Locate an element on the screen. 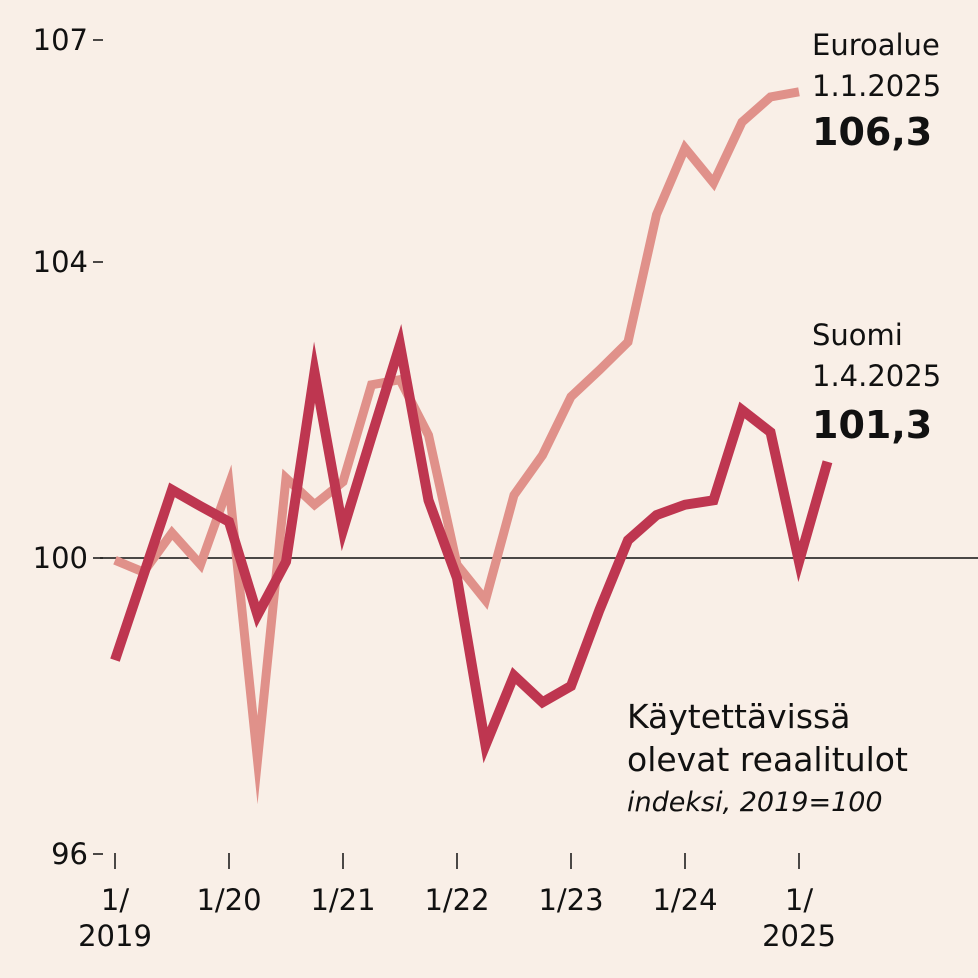  y-tick-label: 107 is located at coordinates (60, 40).